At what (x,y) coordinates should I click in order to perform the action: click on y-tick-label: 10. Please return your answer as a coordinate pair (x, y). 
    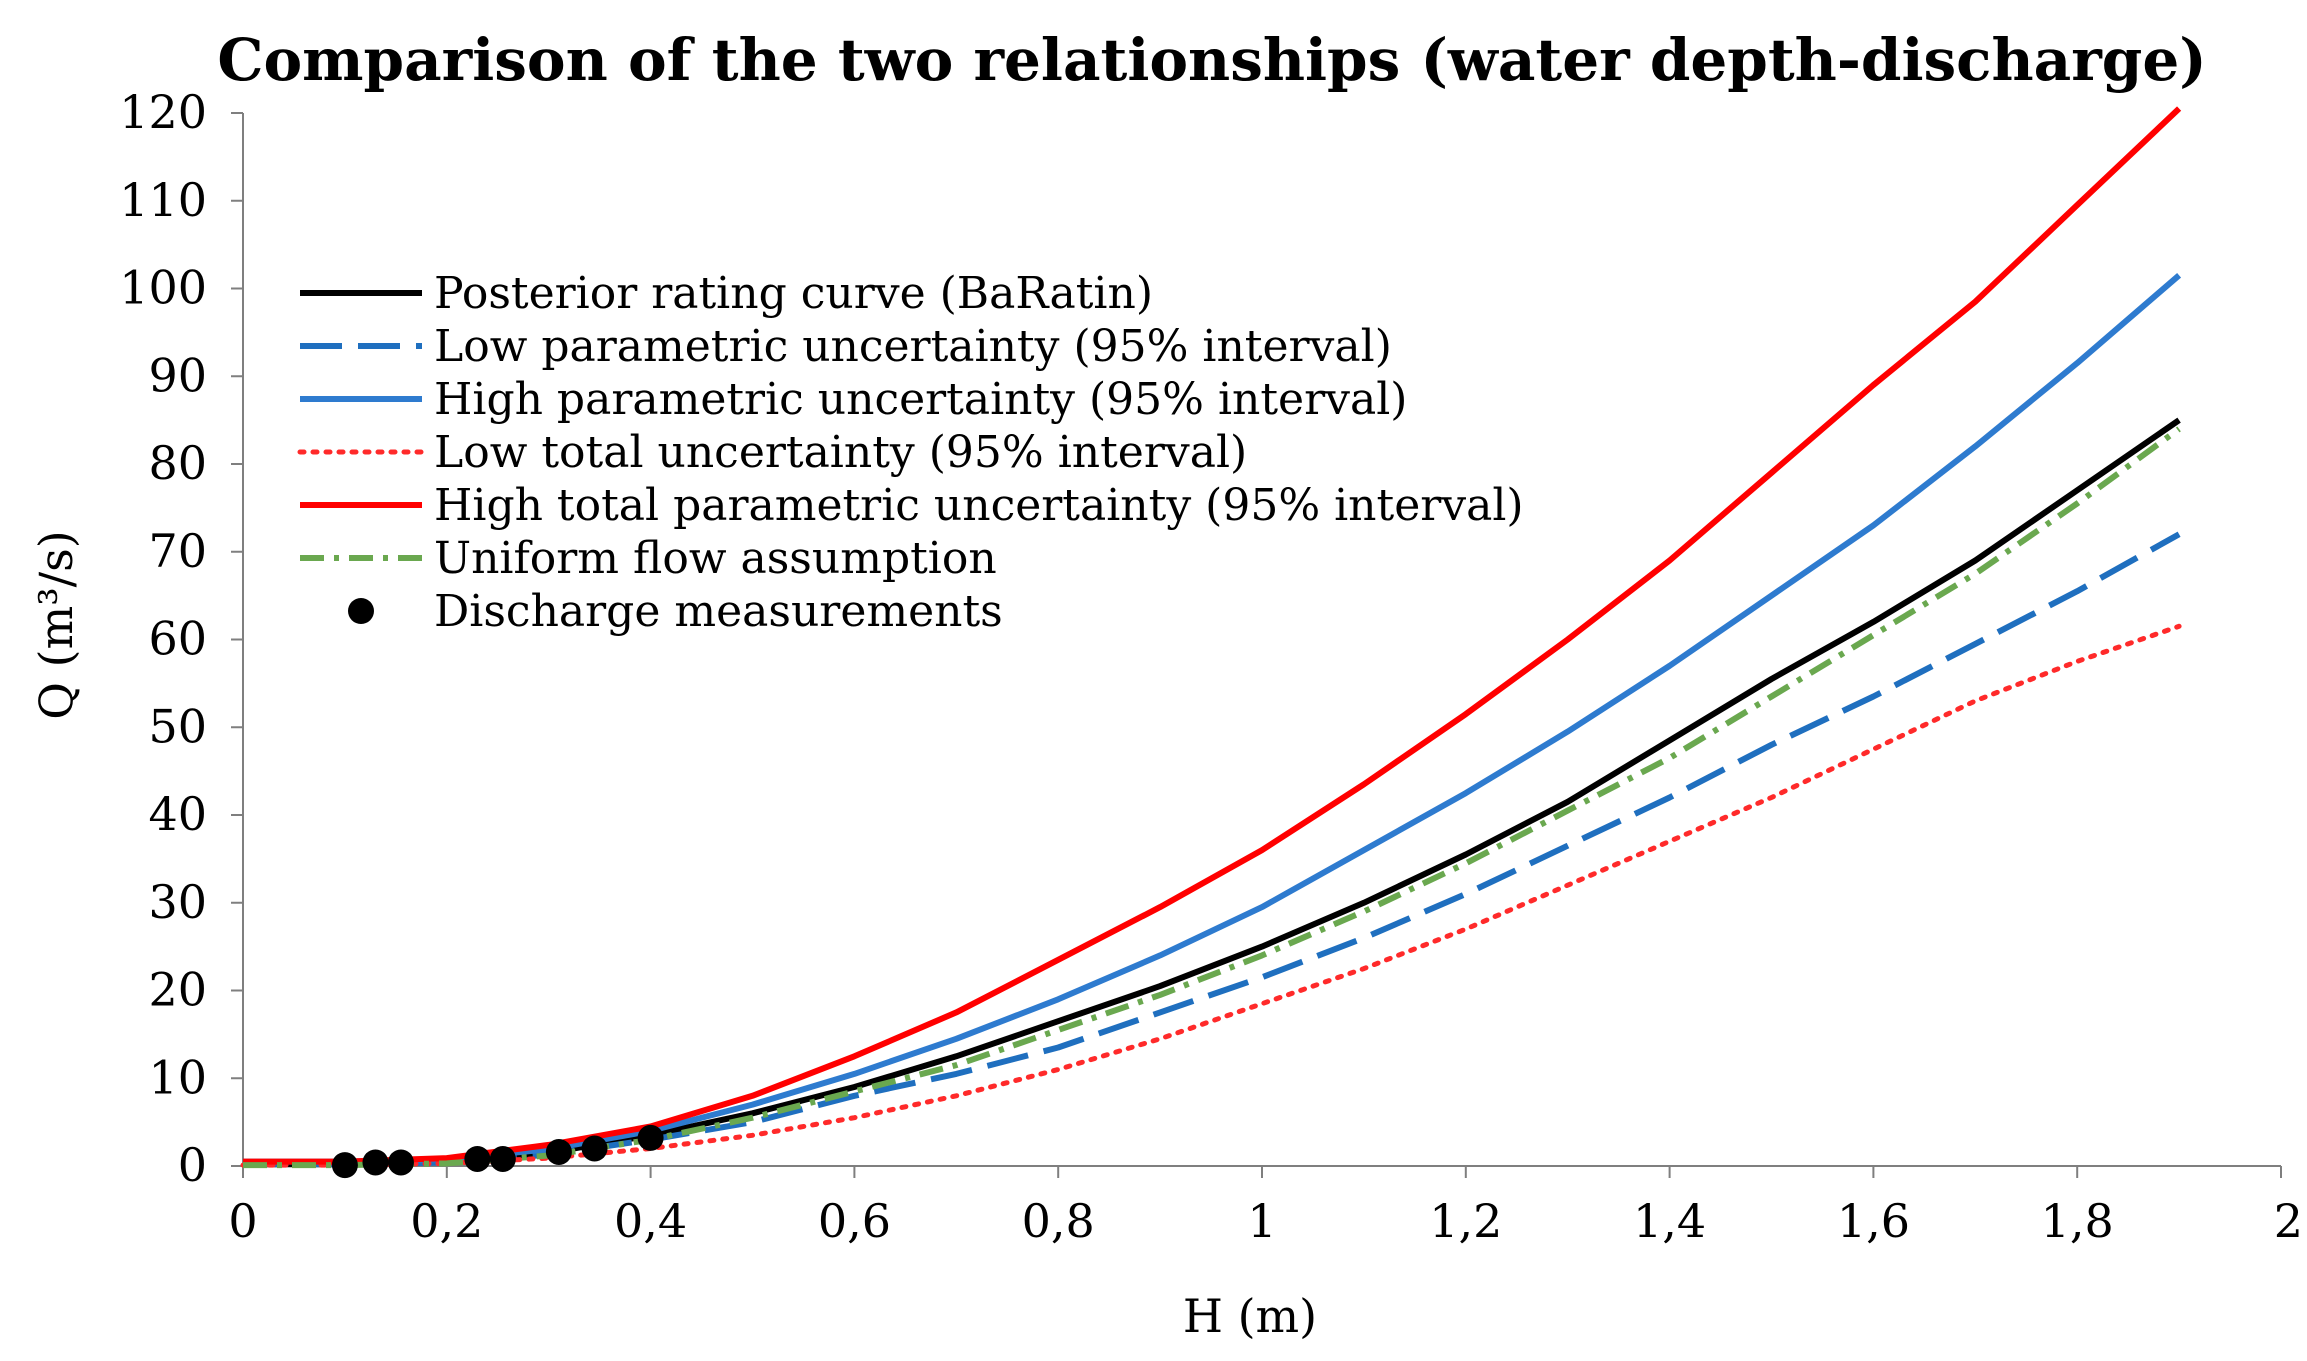
    Looking at the image, I should click on (177, 1077).